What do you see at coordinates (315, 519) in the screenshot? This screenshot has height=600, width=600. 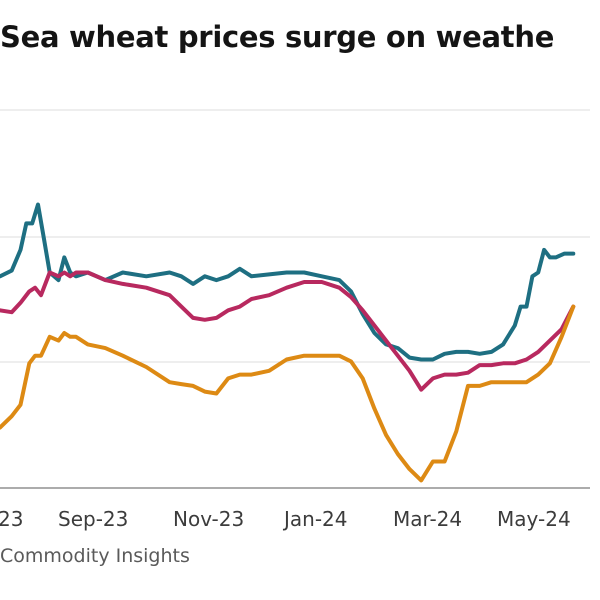 I see `x-tick-label: Jan-24` at bounding box center [315, 519].